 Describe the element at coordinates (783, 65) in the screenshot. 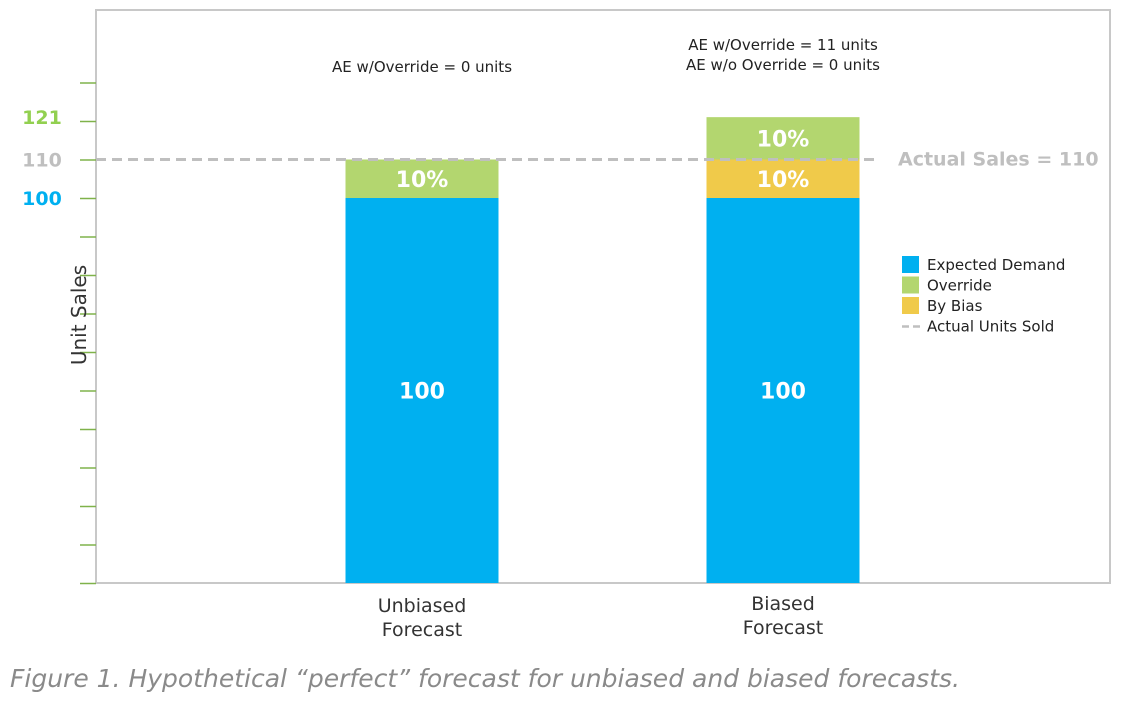

I see `annotation-line: AE w/o Override = 0 units` at that location.